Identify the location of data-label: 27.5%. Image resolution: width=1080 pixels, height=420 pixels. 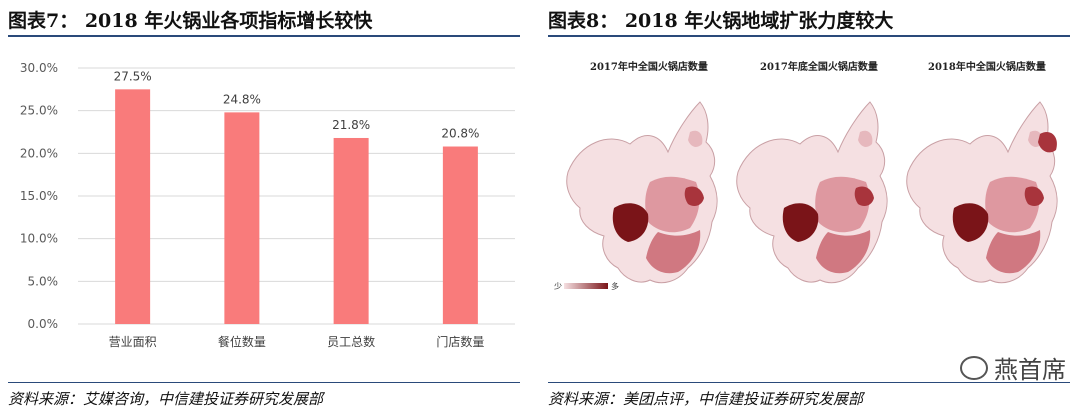
(133, 76).